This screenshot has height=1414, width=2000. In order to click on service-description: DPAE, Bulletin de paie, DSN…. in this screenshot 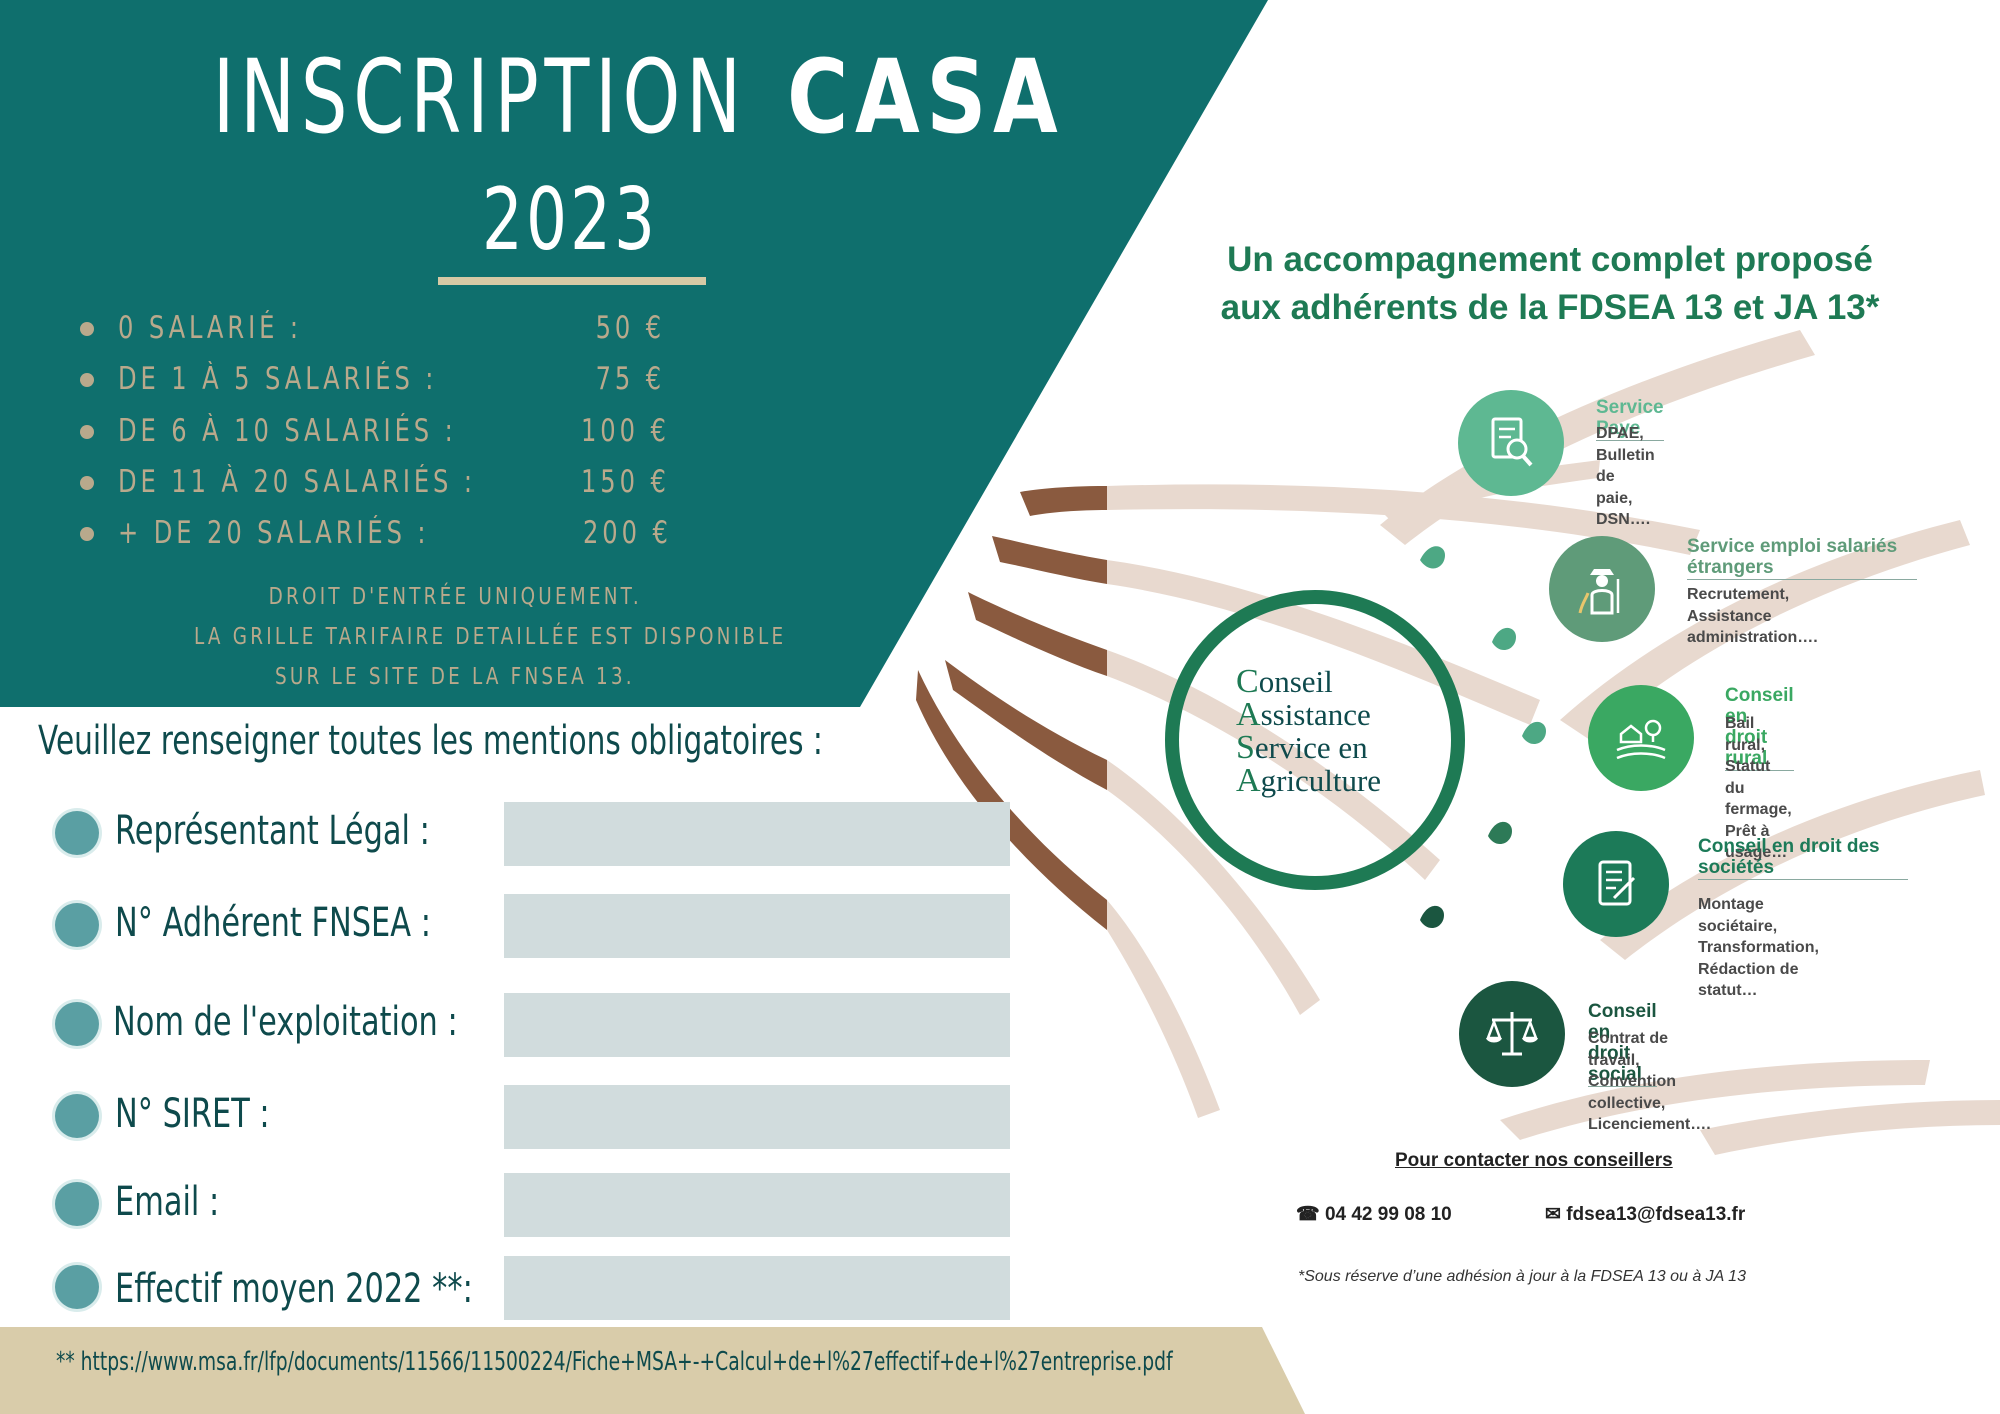, I will do `click(1625, 476)`.